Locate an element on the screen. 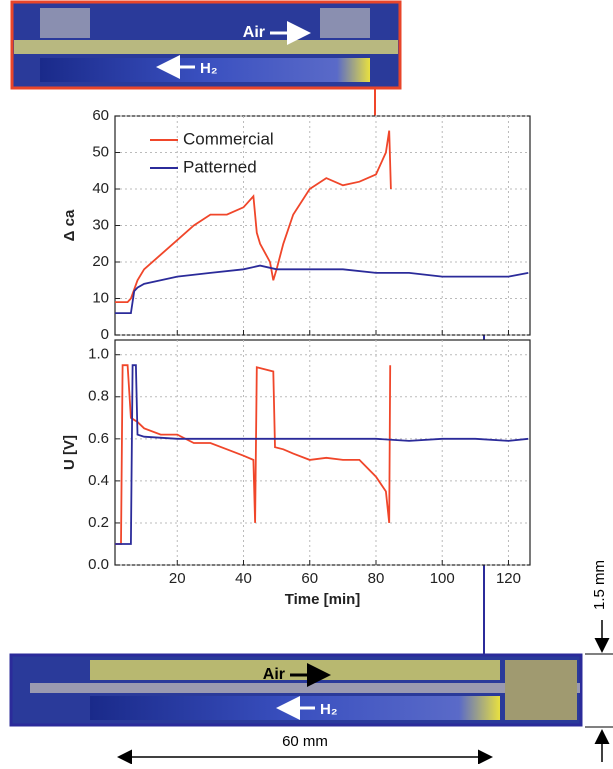 The width and height of the screenshot is (613, 769). x-tick-label: 60 is located at coordinates (309, 578).